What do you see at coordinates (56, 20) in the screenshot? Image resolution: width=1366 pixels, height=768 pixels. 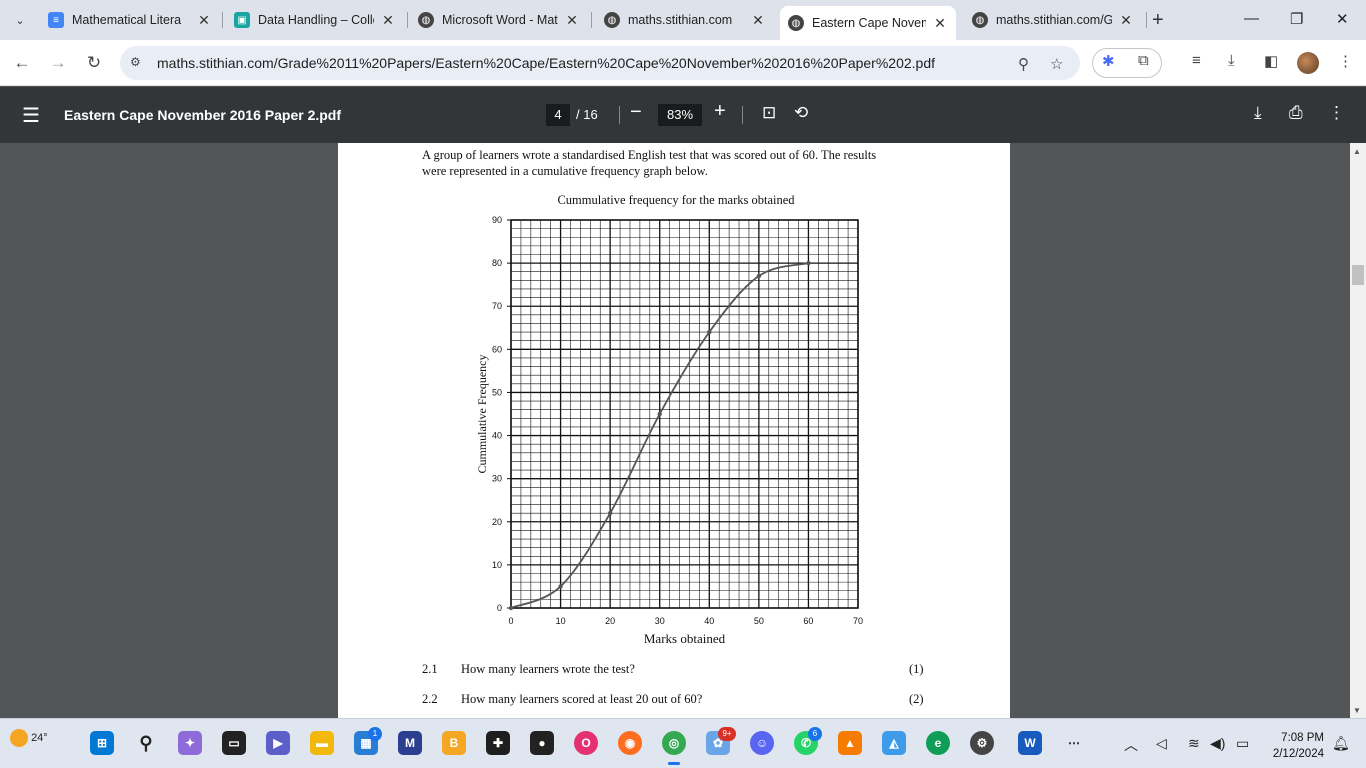 I see `docs-icon: ≡` at bounding box center [56, 20].